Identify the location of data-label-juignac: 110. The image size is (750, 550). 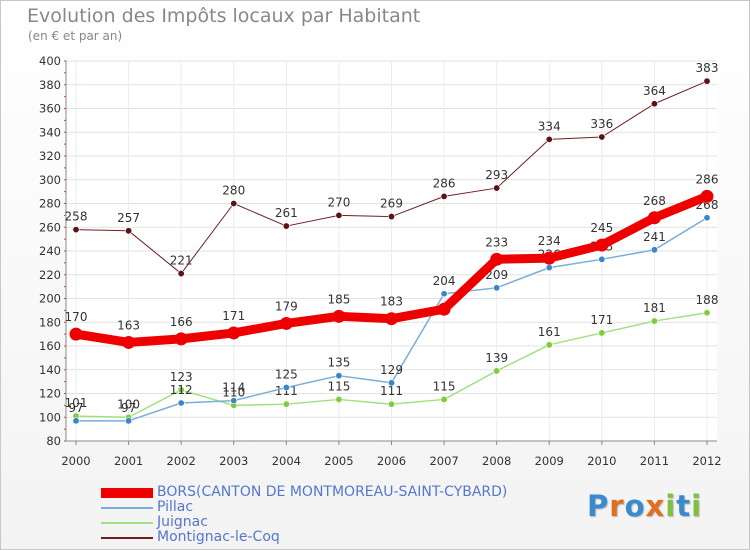
(233, 392).